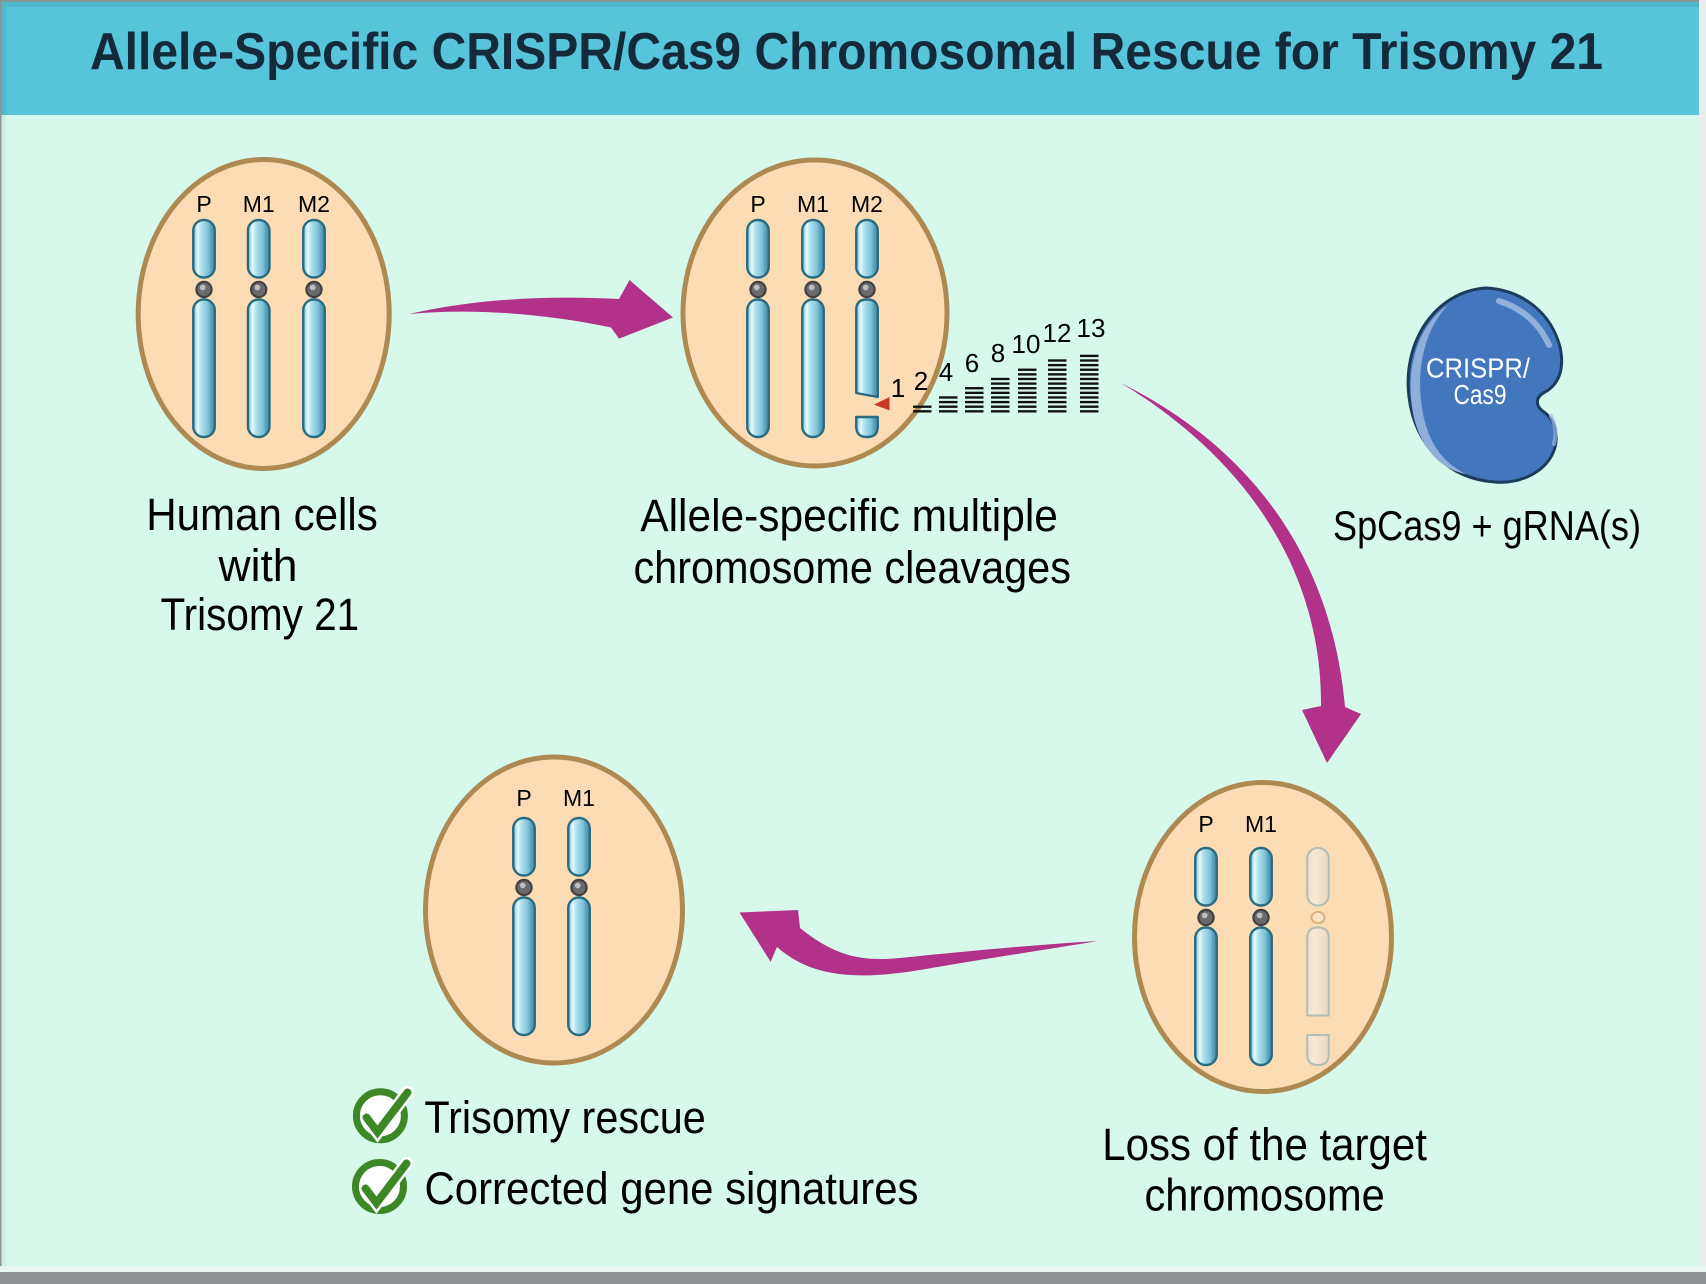  I want to click on svg-text: 1, so click(898, 388).